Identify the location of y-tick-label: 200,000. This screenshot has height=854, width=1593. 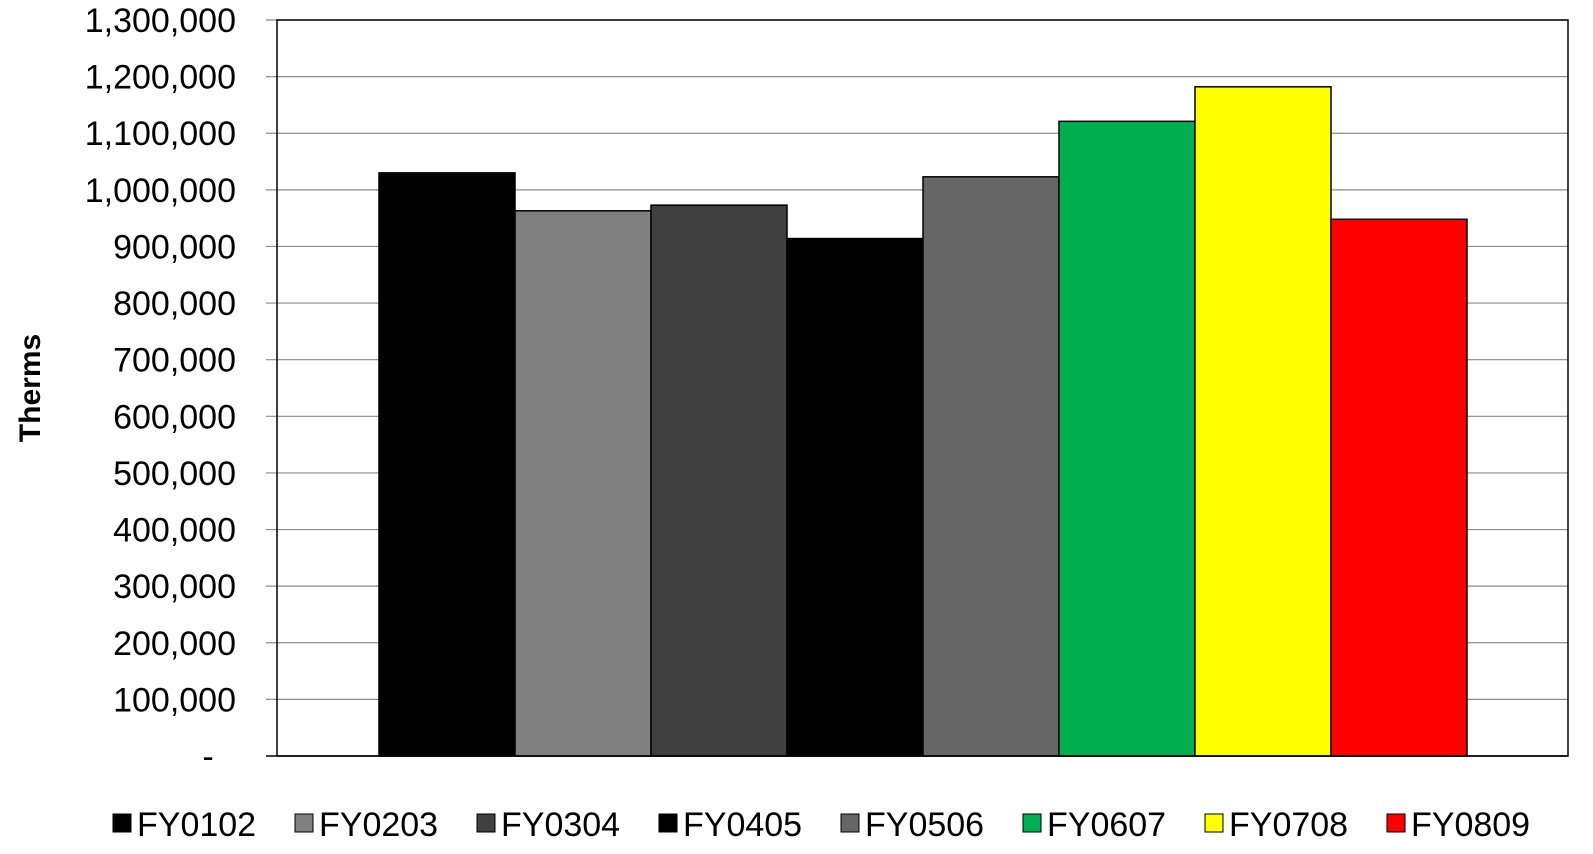
(174, 644).